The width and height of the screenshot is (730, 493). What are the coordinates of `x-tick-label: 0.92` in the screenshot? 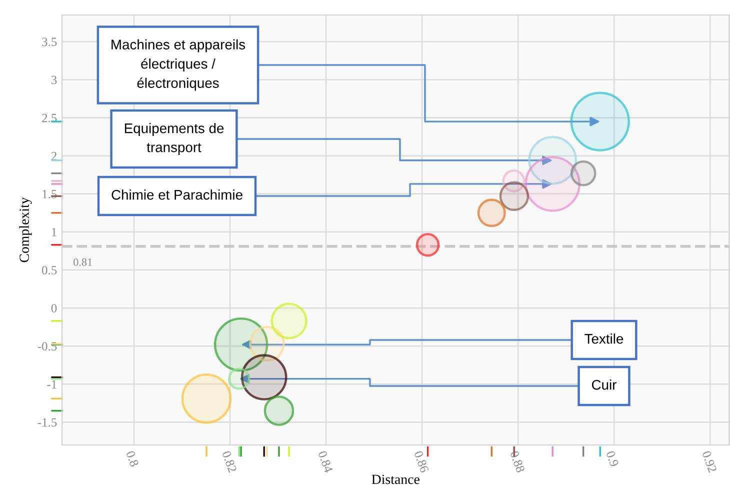 It's located at (709, 461).